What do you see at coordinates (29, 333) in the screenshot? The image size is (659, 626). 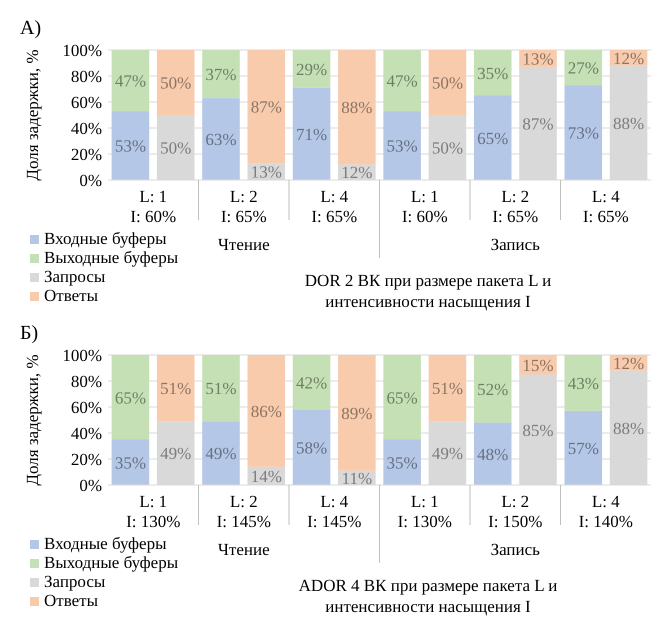 I see `chart-title: Б)` at bounding box center [29, 333].